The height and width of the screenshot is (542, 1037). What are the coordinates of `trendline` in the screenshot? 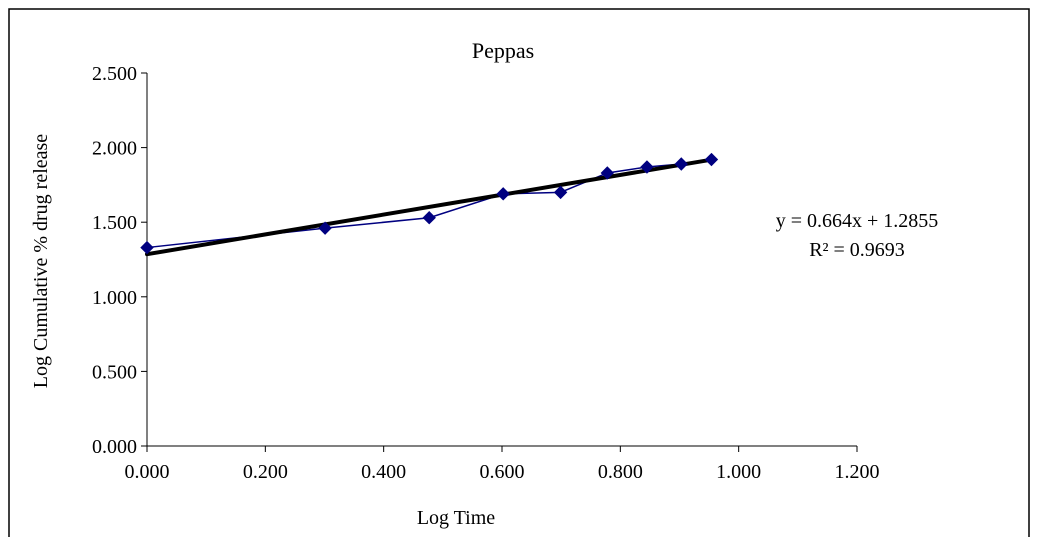 It's located at (429, 207).